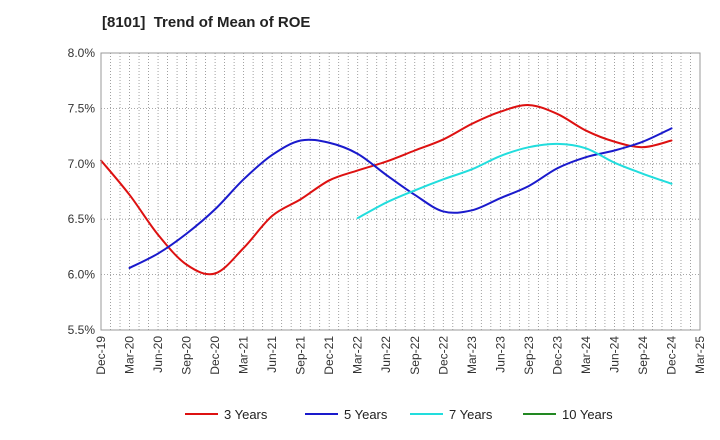 This screenshot has width=720, height=440. I want to click on series-line-7-years, so click(514, 181).